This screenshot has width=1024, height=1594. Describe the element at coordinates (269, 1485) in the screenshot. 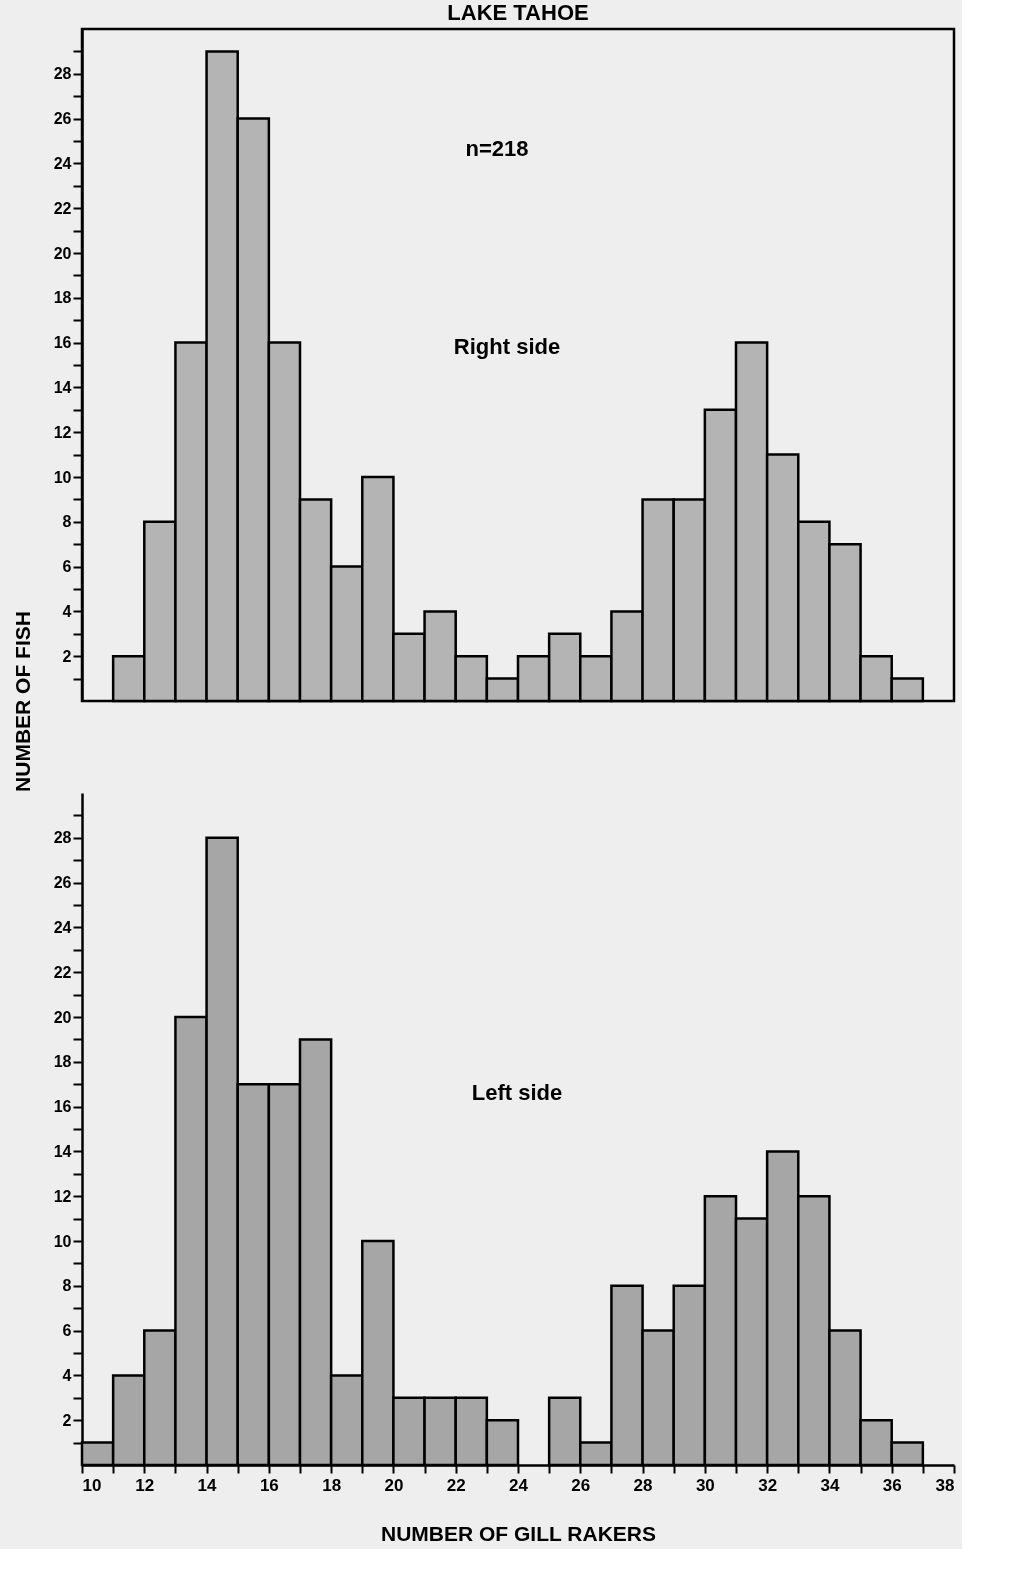

I see `x-tick-label: 16` at that location.